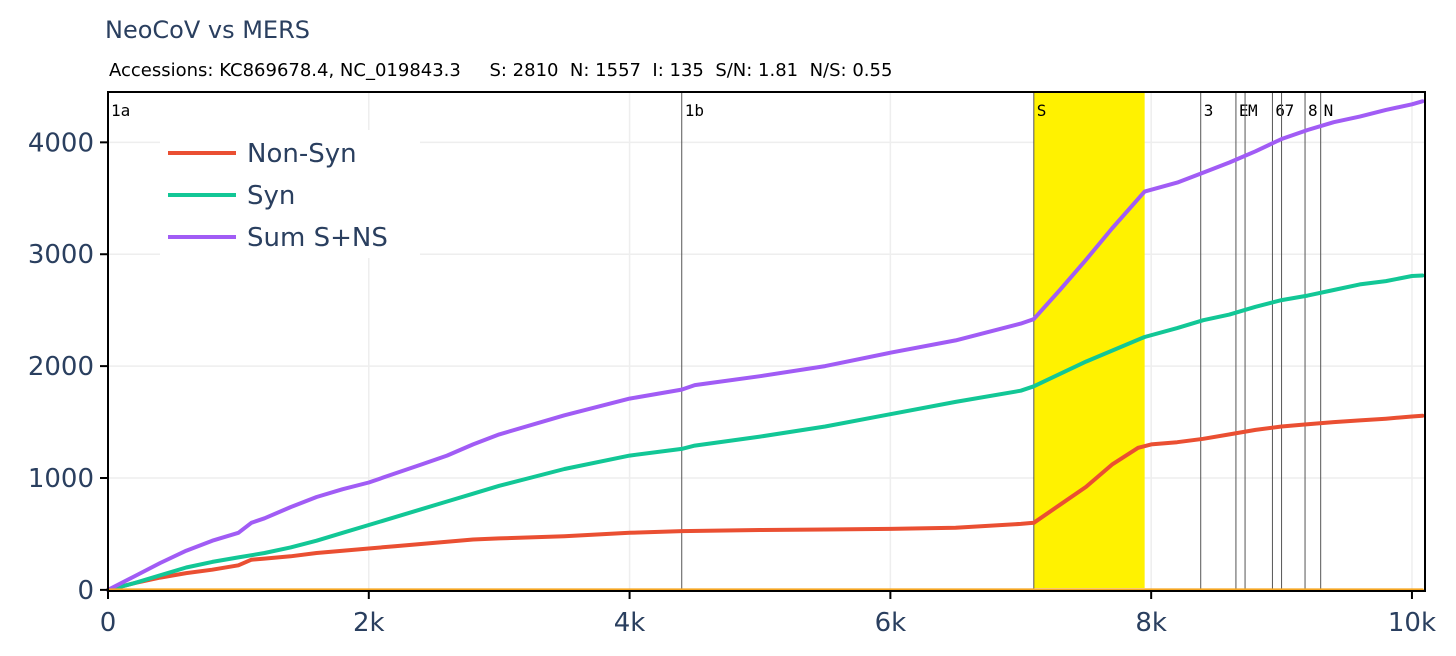  What do you see at coordinates (1253, 110) in the screenshot?
I see `region-label: M` at bounding box center [1253, 110].